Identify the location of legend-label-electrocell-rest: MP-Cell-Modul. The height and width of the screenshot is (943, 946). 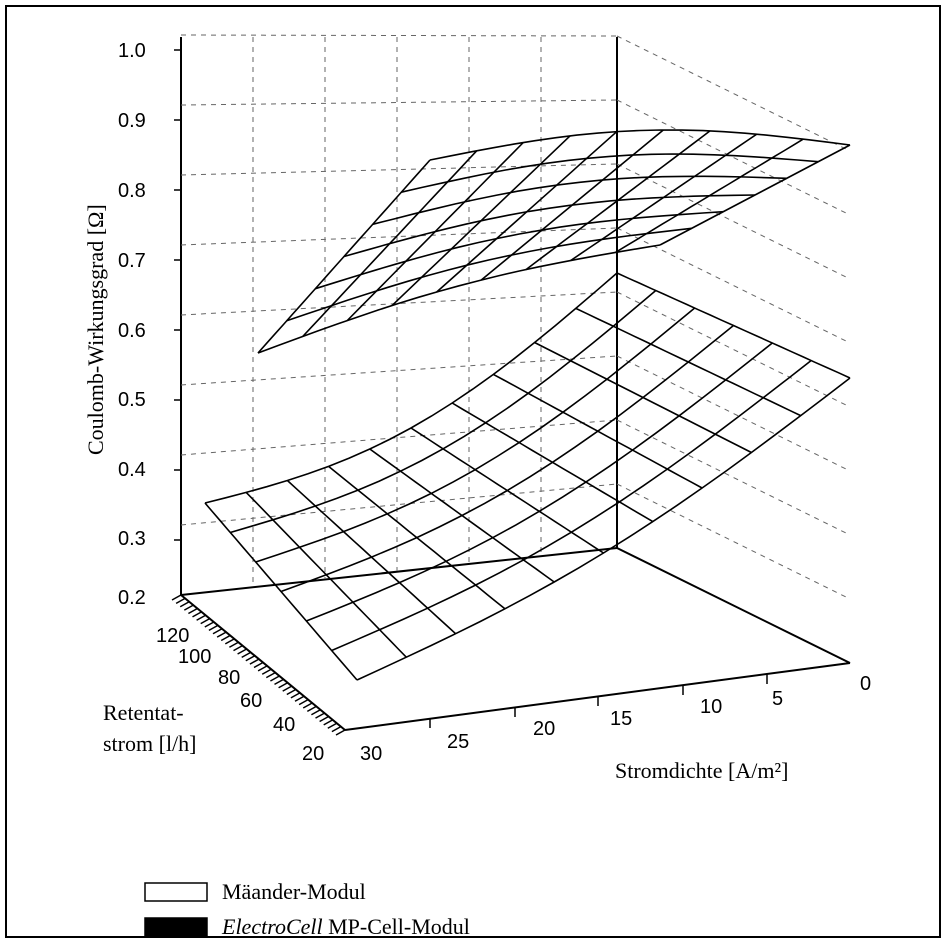
(396, 926).